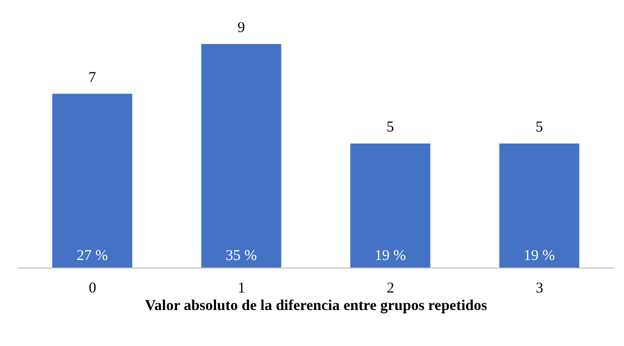 Image resolution: width=624 pixels, height=346 pixels. What do you see at coordinates (92, 78) in the screenshot?
I see `data-label: 7` at bounding box center [92, 78].